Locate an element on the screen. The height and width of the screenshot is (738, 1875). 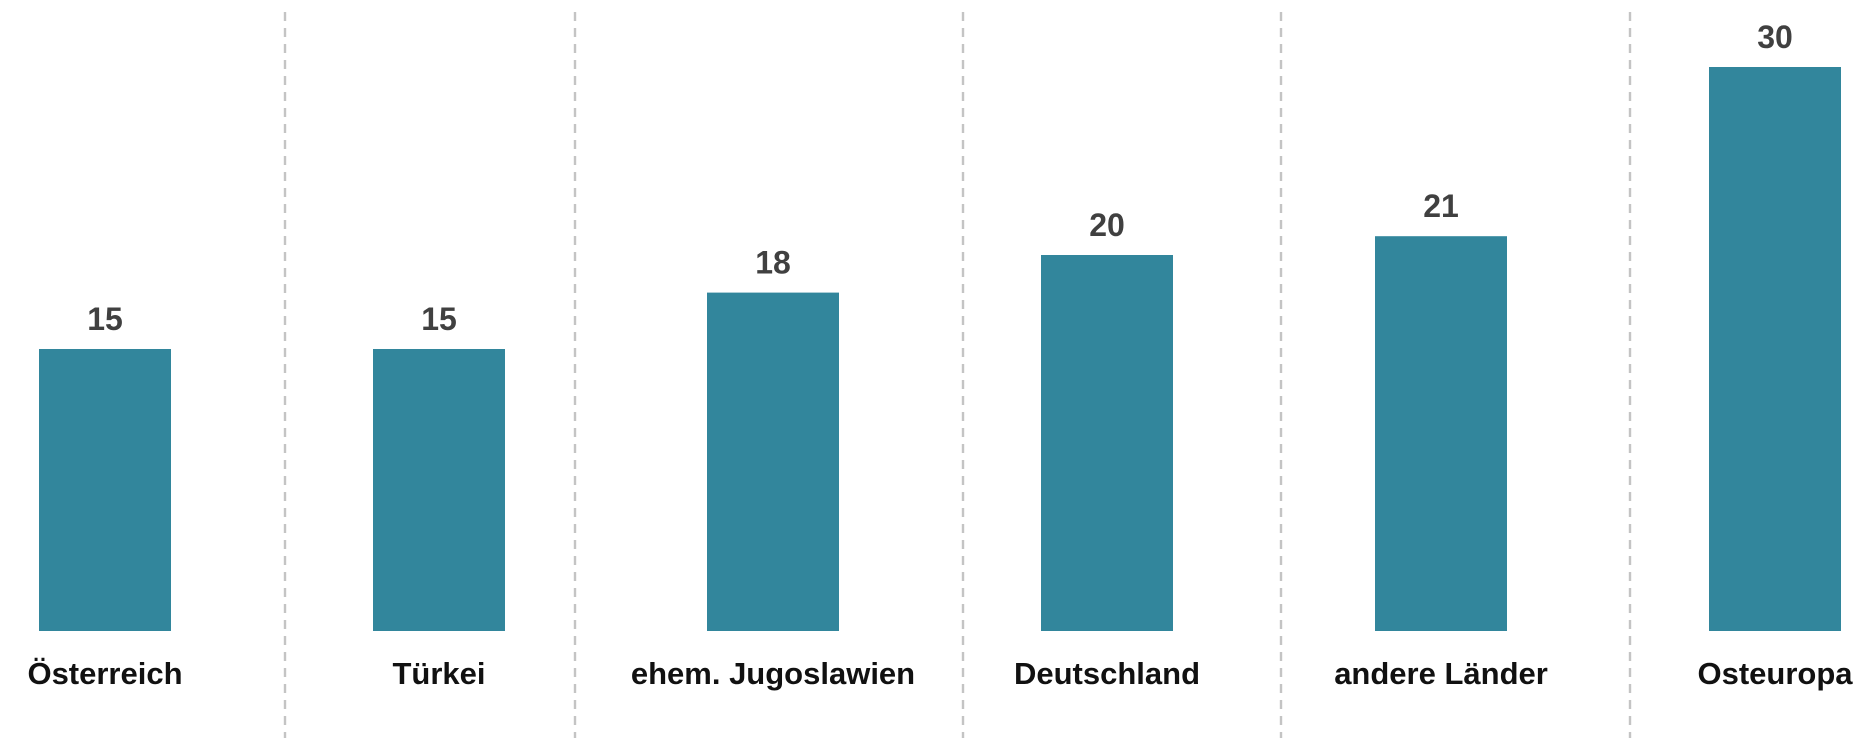
category-label: andere Länder is located at coordinates (1441, 673).